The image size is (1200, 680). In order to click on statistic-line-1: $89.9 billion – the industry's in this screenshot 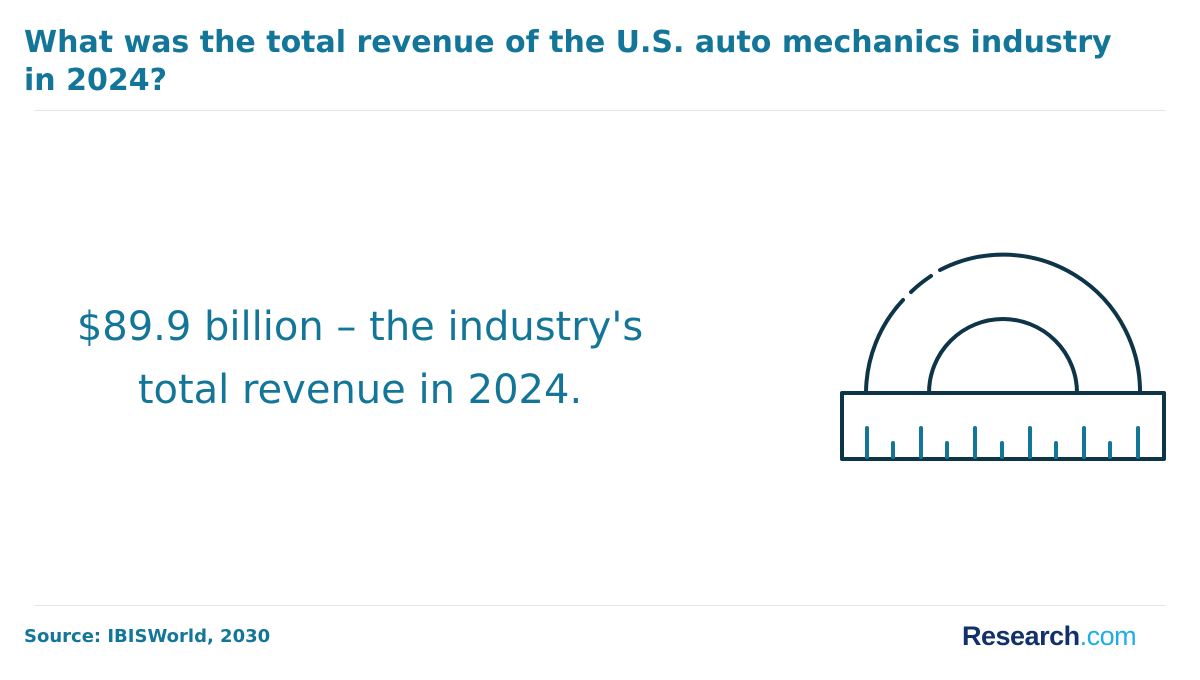, I will do `click(360, 327)`.